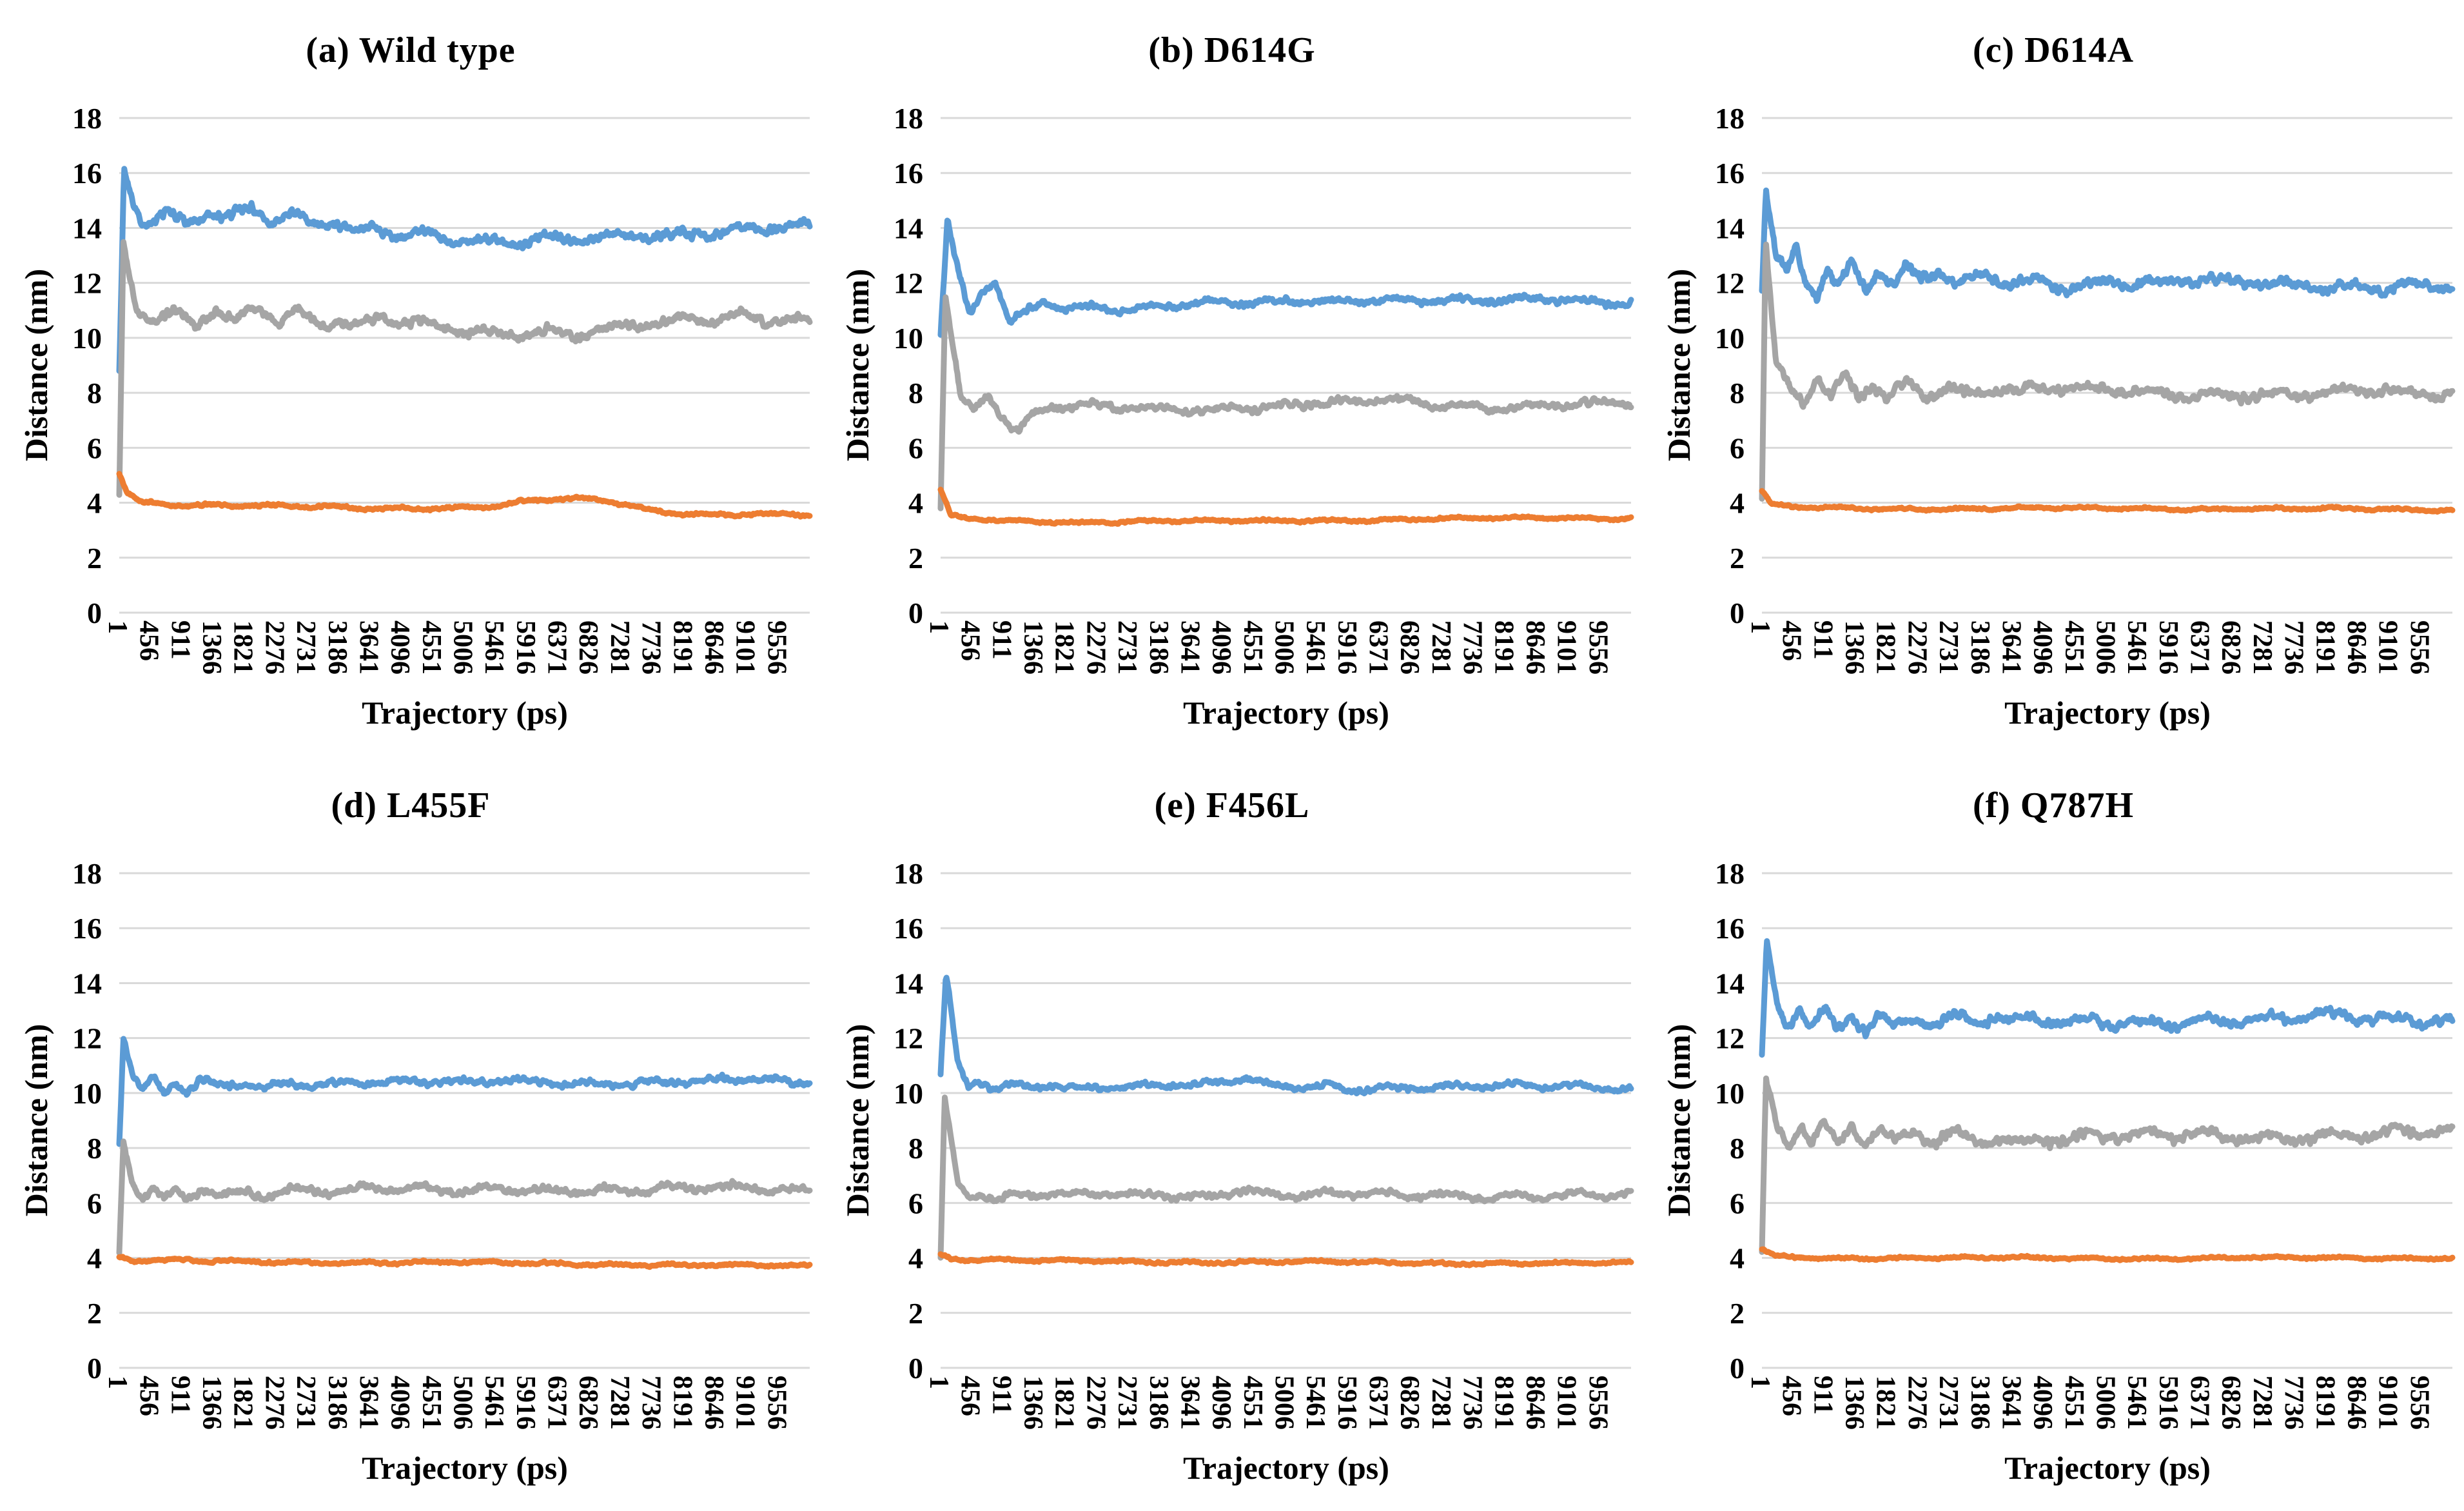 This screenshot has width=2464, height=1511. I want to click on panel-title: (c) D614A, so click(2053, 50).